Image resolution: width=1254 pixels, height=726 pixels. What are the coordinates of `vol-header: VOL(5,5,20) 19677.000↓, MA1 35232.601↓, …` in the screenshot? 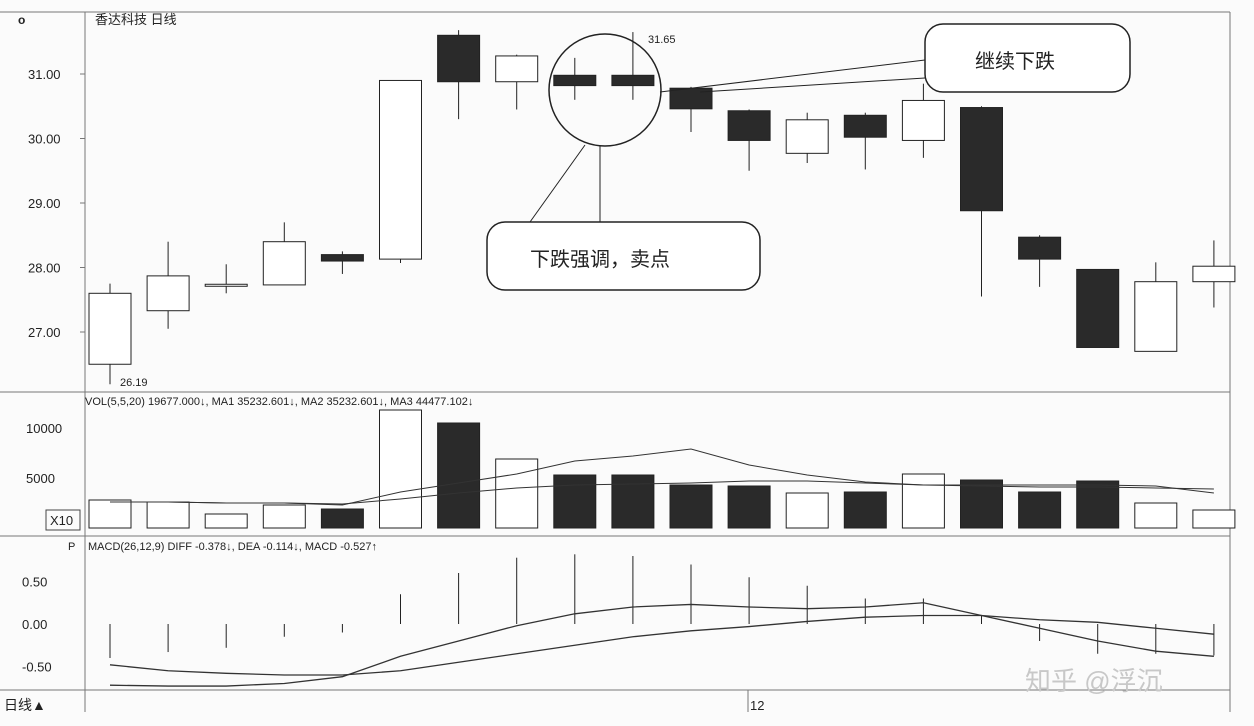 It's located at (279, 402).